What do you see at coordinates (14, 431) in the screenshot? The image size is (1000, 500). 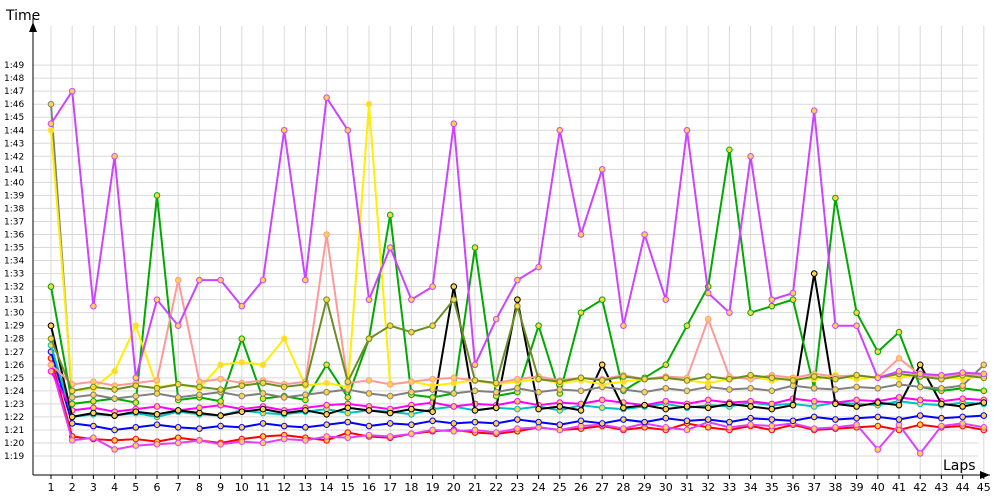 I see `y-tick-label: 1:21` at bounding box center [14, 431].